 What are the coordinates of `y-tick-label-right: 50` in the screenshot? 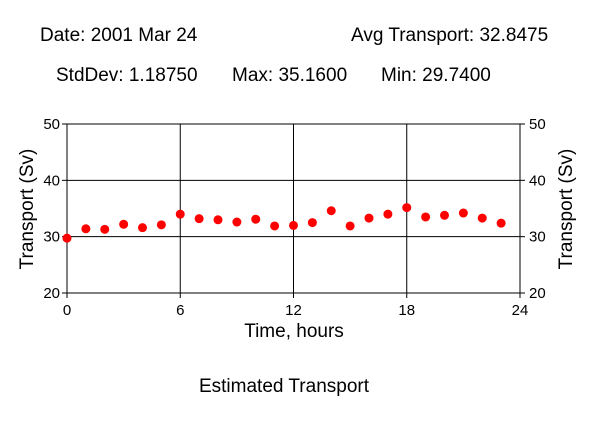 It's located at (537, 124).